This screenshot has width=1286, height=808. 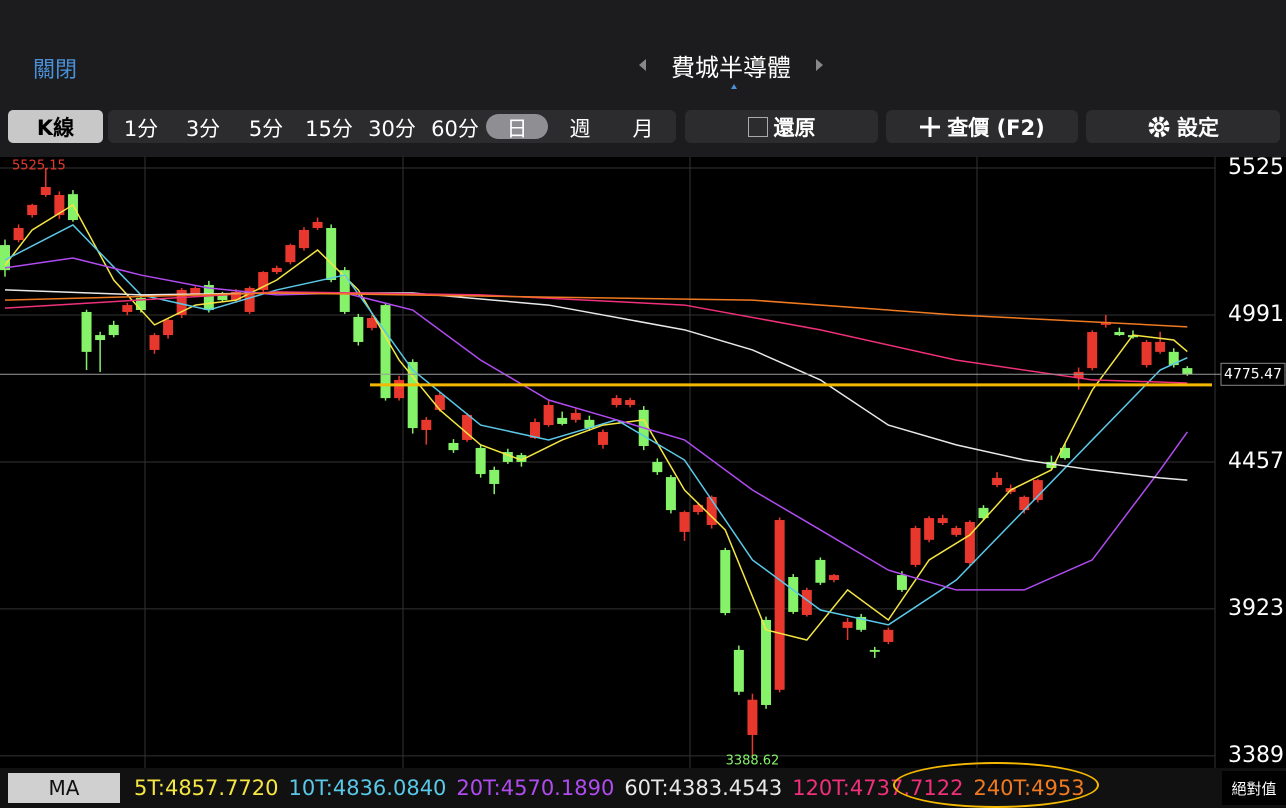 I want to click on legend-entry: 5T:4857.7720, so click(x=206, y=788).